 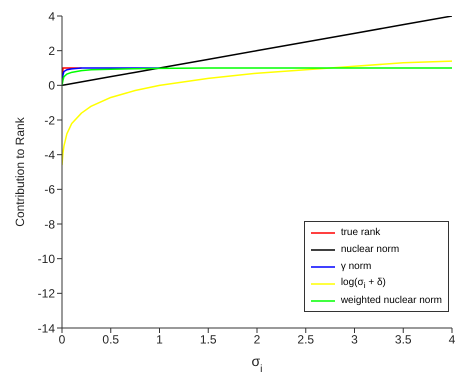 I want to click on y-axis-title: Contribution to Rank, so click(x=20, y=171).